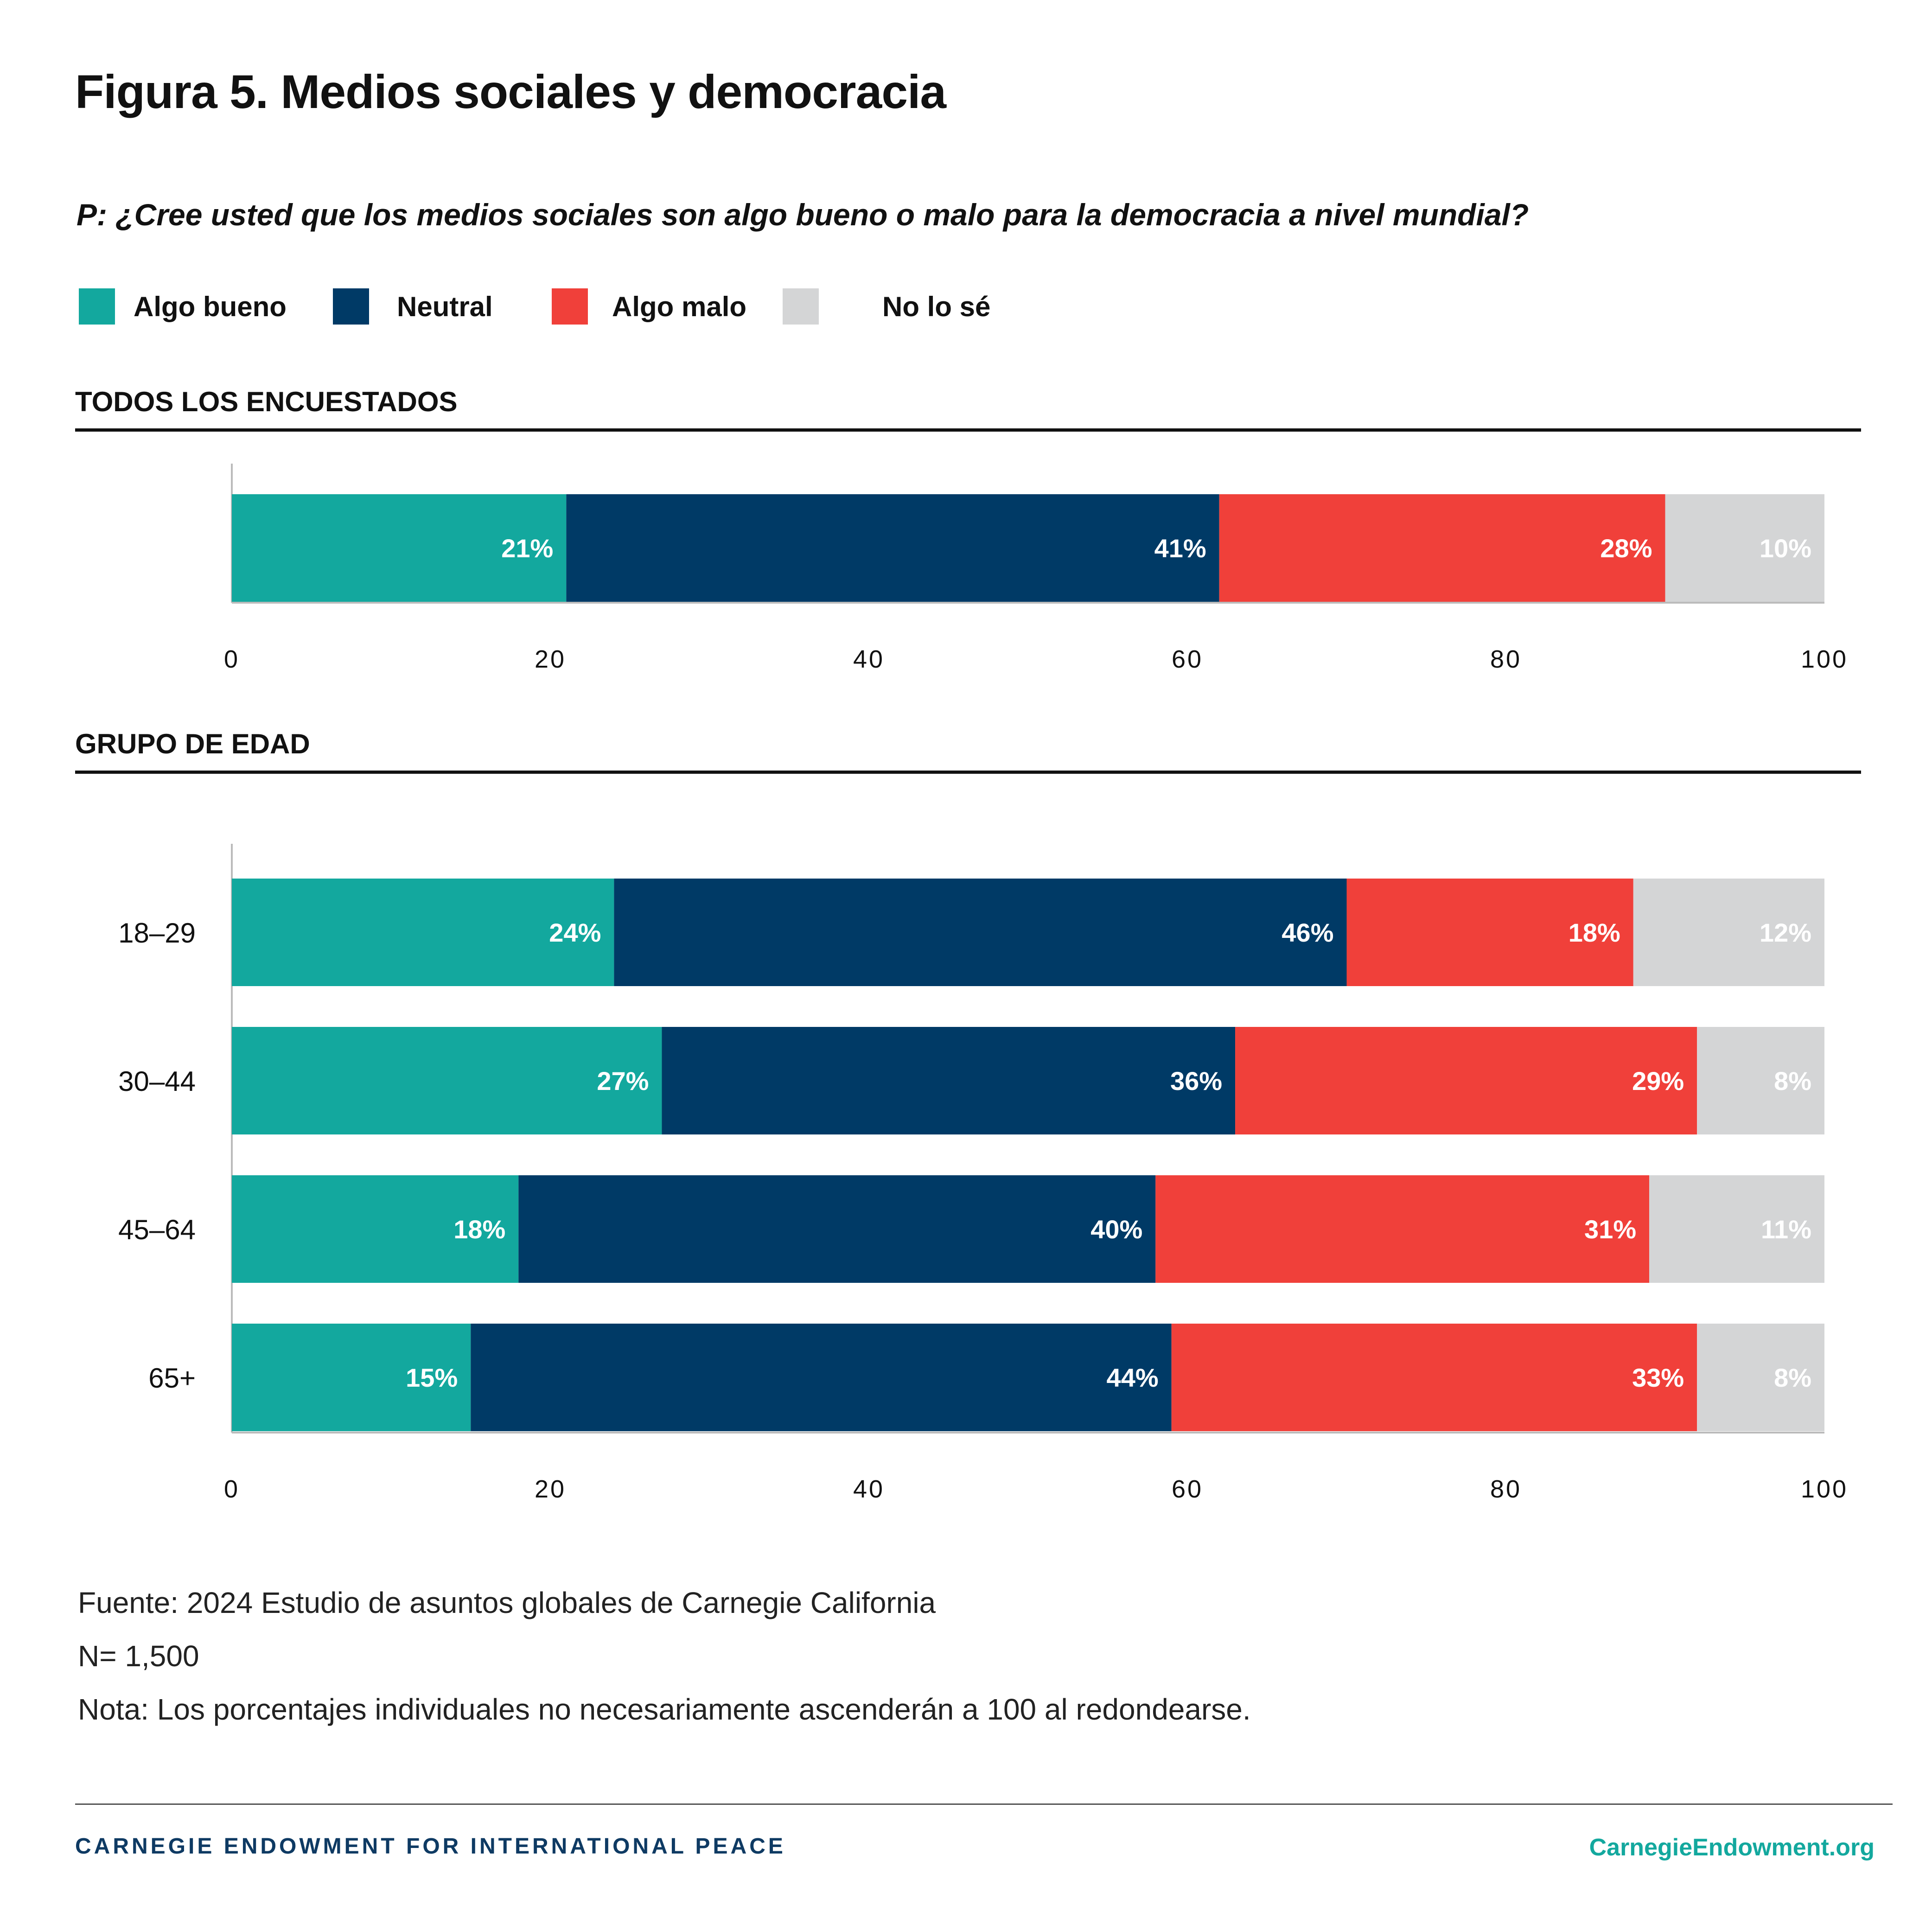 The height and width of the screenshot is (1905, 1932). I want to click on bar-data-label: 29%, so click(1658, 1081).